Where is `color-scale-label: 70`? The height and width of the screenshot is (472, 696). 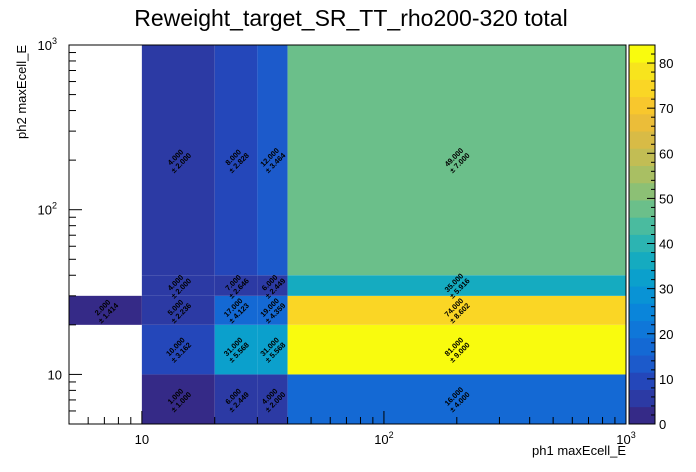
color-scale-label: 70 is located at coordinates (666, 108).